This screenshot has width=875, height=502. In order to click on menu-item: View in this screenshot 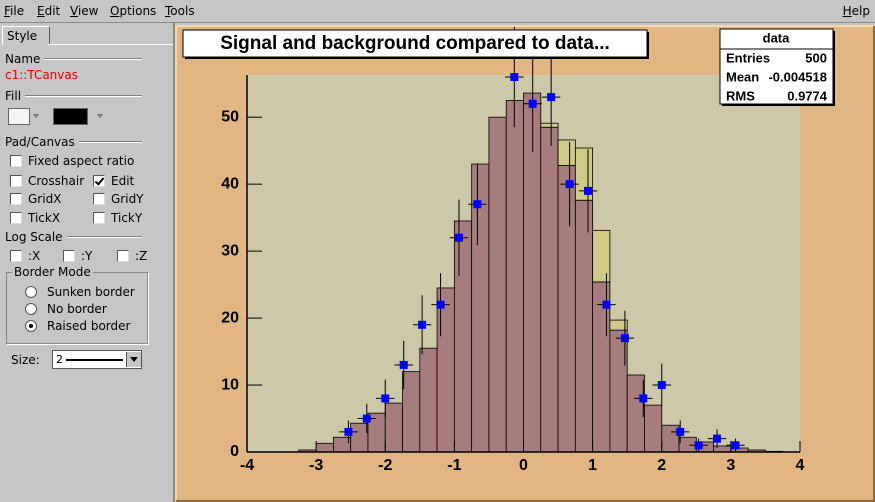, I will do `click(84, 11)`.